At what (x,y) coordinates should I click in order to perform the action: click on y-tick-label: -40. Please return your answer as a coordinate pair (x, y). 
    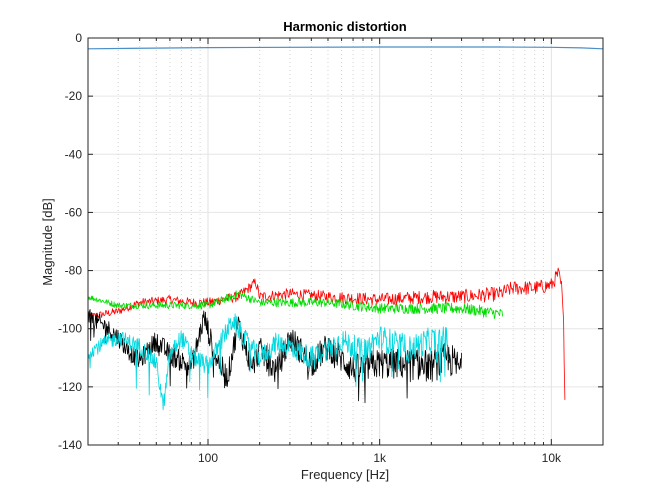
    Looking at the image, I should click on (74, 154).